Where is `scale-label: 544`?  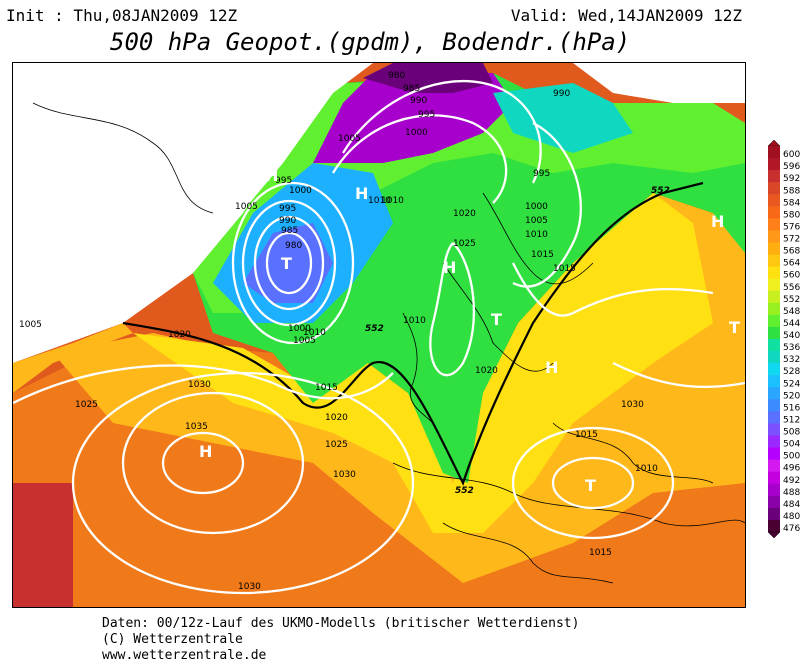 scale-label: 544 is located at coordinates (791, 324).